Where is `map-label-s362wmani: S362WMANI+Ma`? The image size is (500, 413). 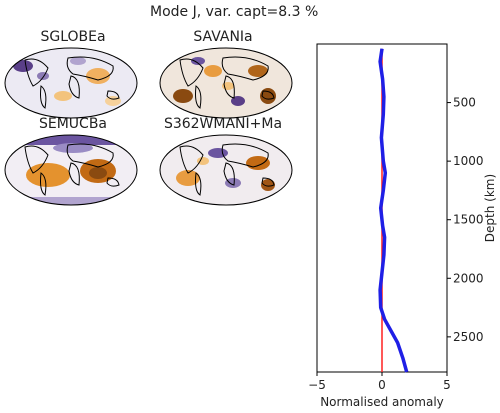
map-label-s362wmani: S362WMANI+Ma is located at coordinates (223, 124).